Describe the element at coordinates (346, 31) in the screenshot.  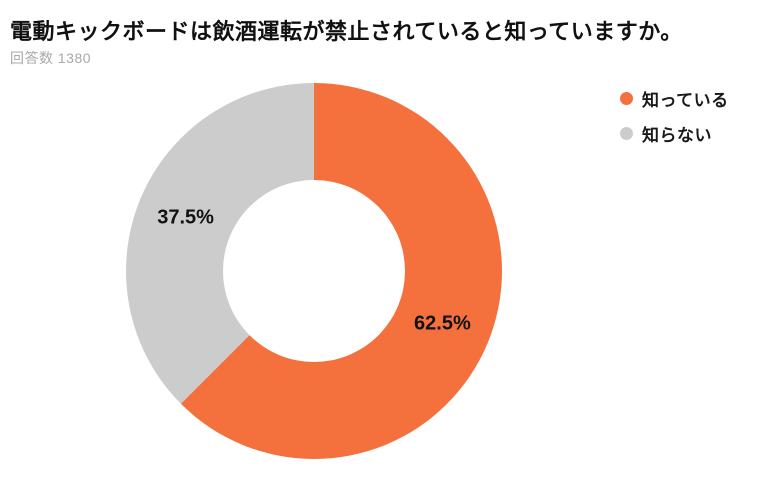
I see `chart-title: 電動キックボードは飲酒運転が禁止されていると知っていますか。` at that location.